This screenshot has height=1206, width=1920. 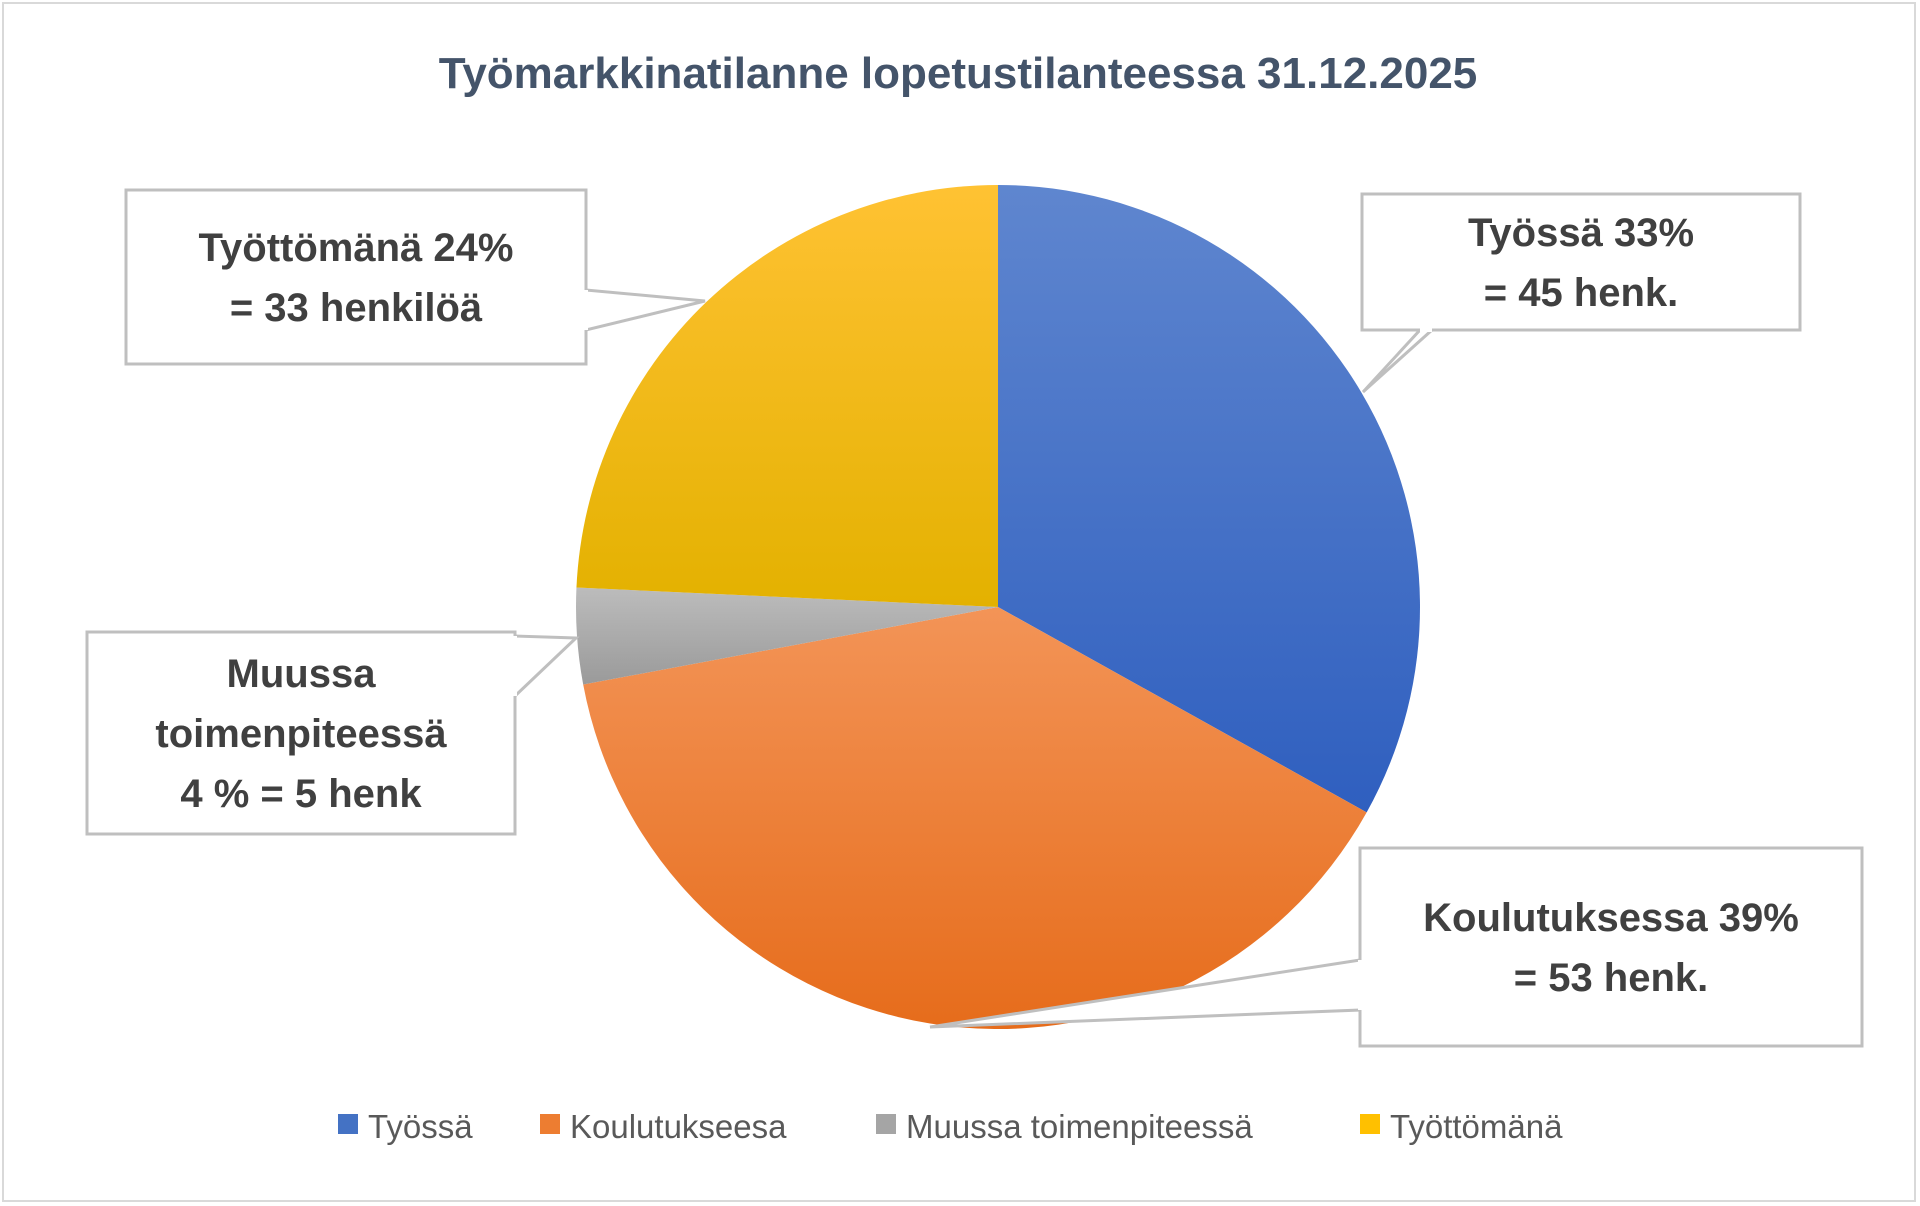 I want to click on legend-label: Työssä, so click(x=420, y=1126).